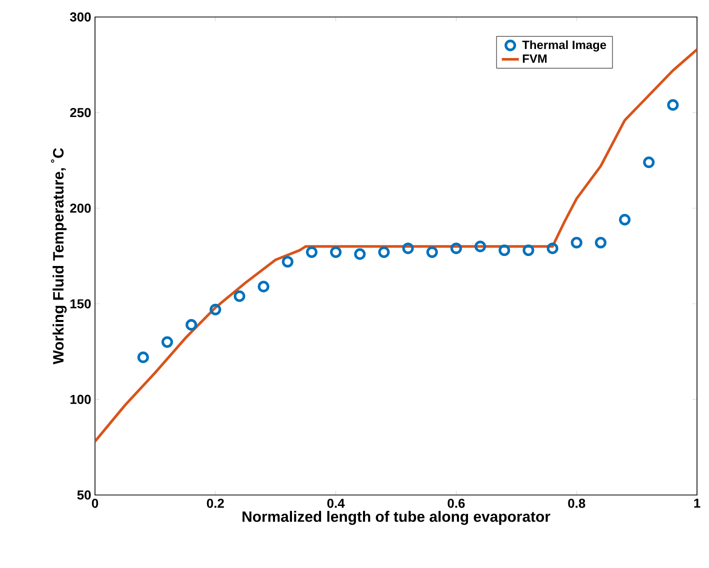  I want to click on legend-label: Thermal Image, so click(564, 46).